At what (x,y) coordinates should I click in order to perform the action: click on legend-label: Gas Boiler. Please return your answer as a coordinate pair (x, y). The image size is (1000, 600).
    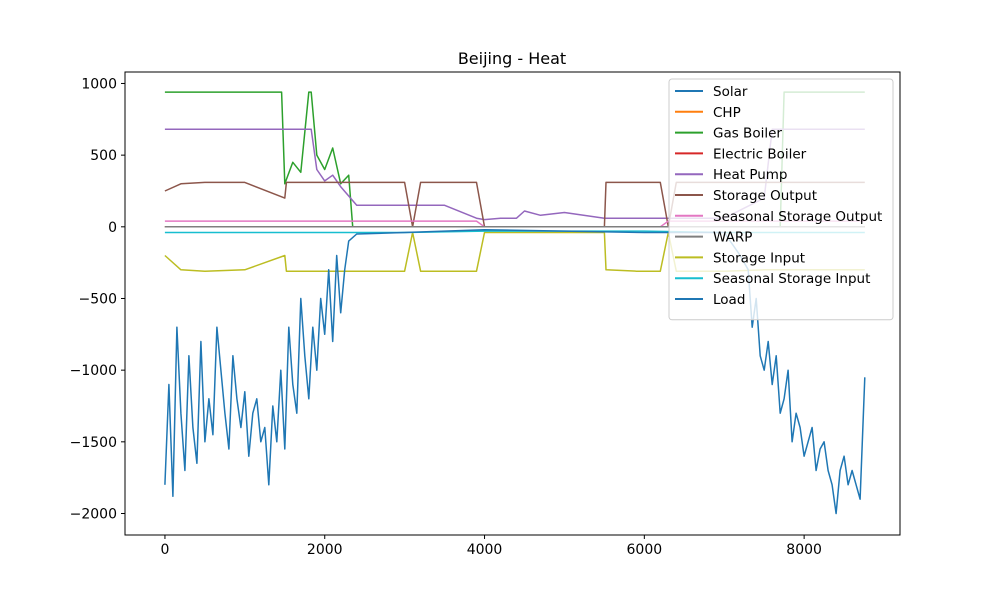
    Looking at the image, I should click on (747, 134).